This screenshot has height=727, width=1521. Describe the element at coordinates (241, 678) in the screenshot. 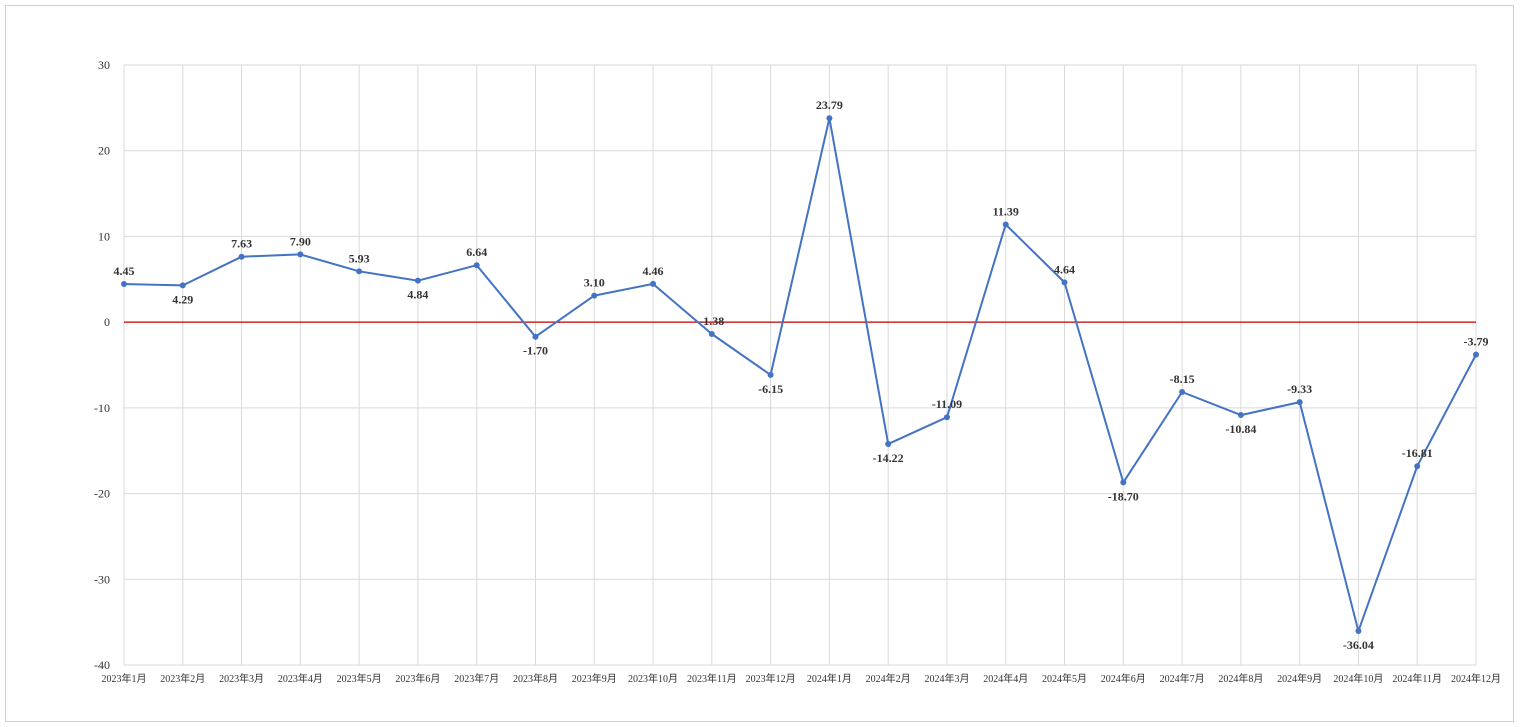

I see `x-tick-label: 2023年3月` at that location.